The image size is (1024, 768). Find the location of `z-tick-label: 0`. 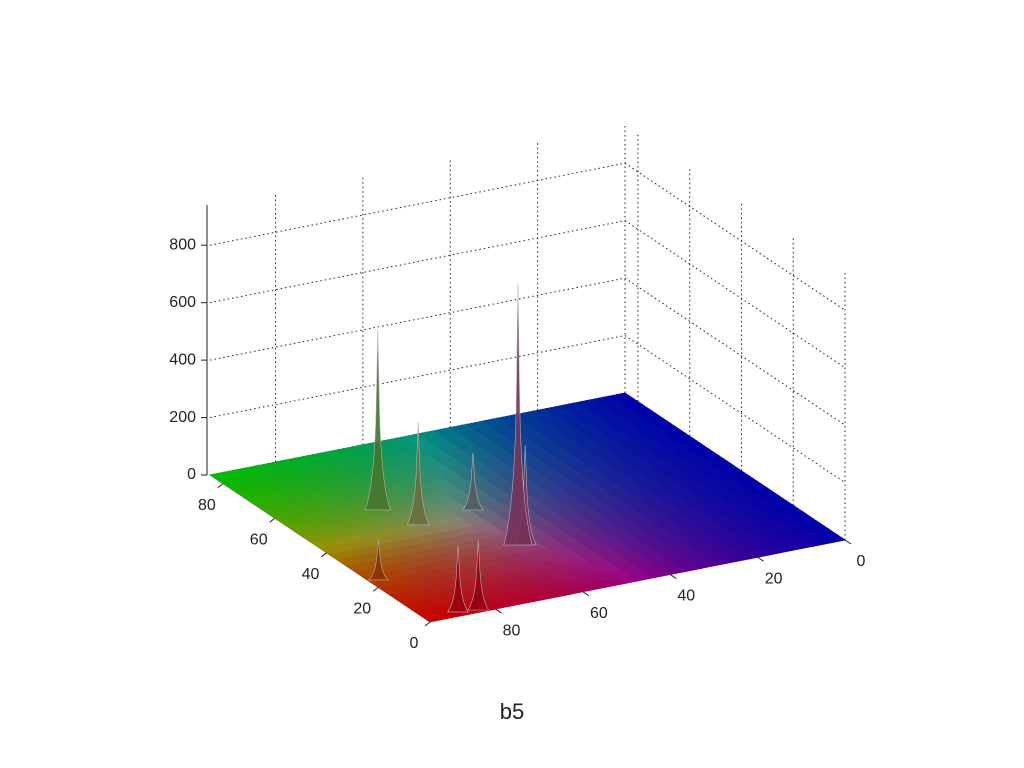

z-tick-label: 0 is located at coordinates (191, 474).